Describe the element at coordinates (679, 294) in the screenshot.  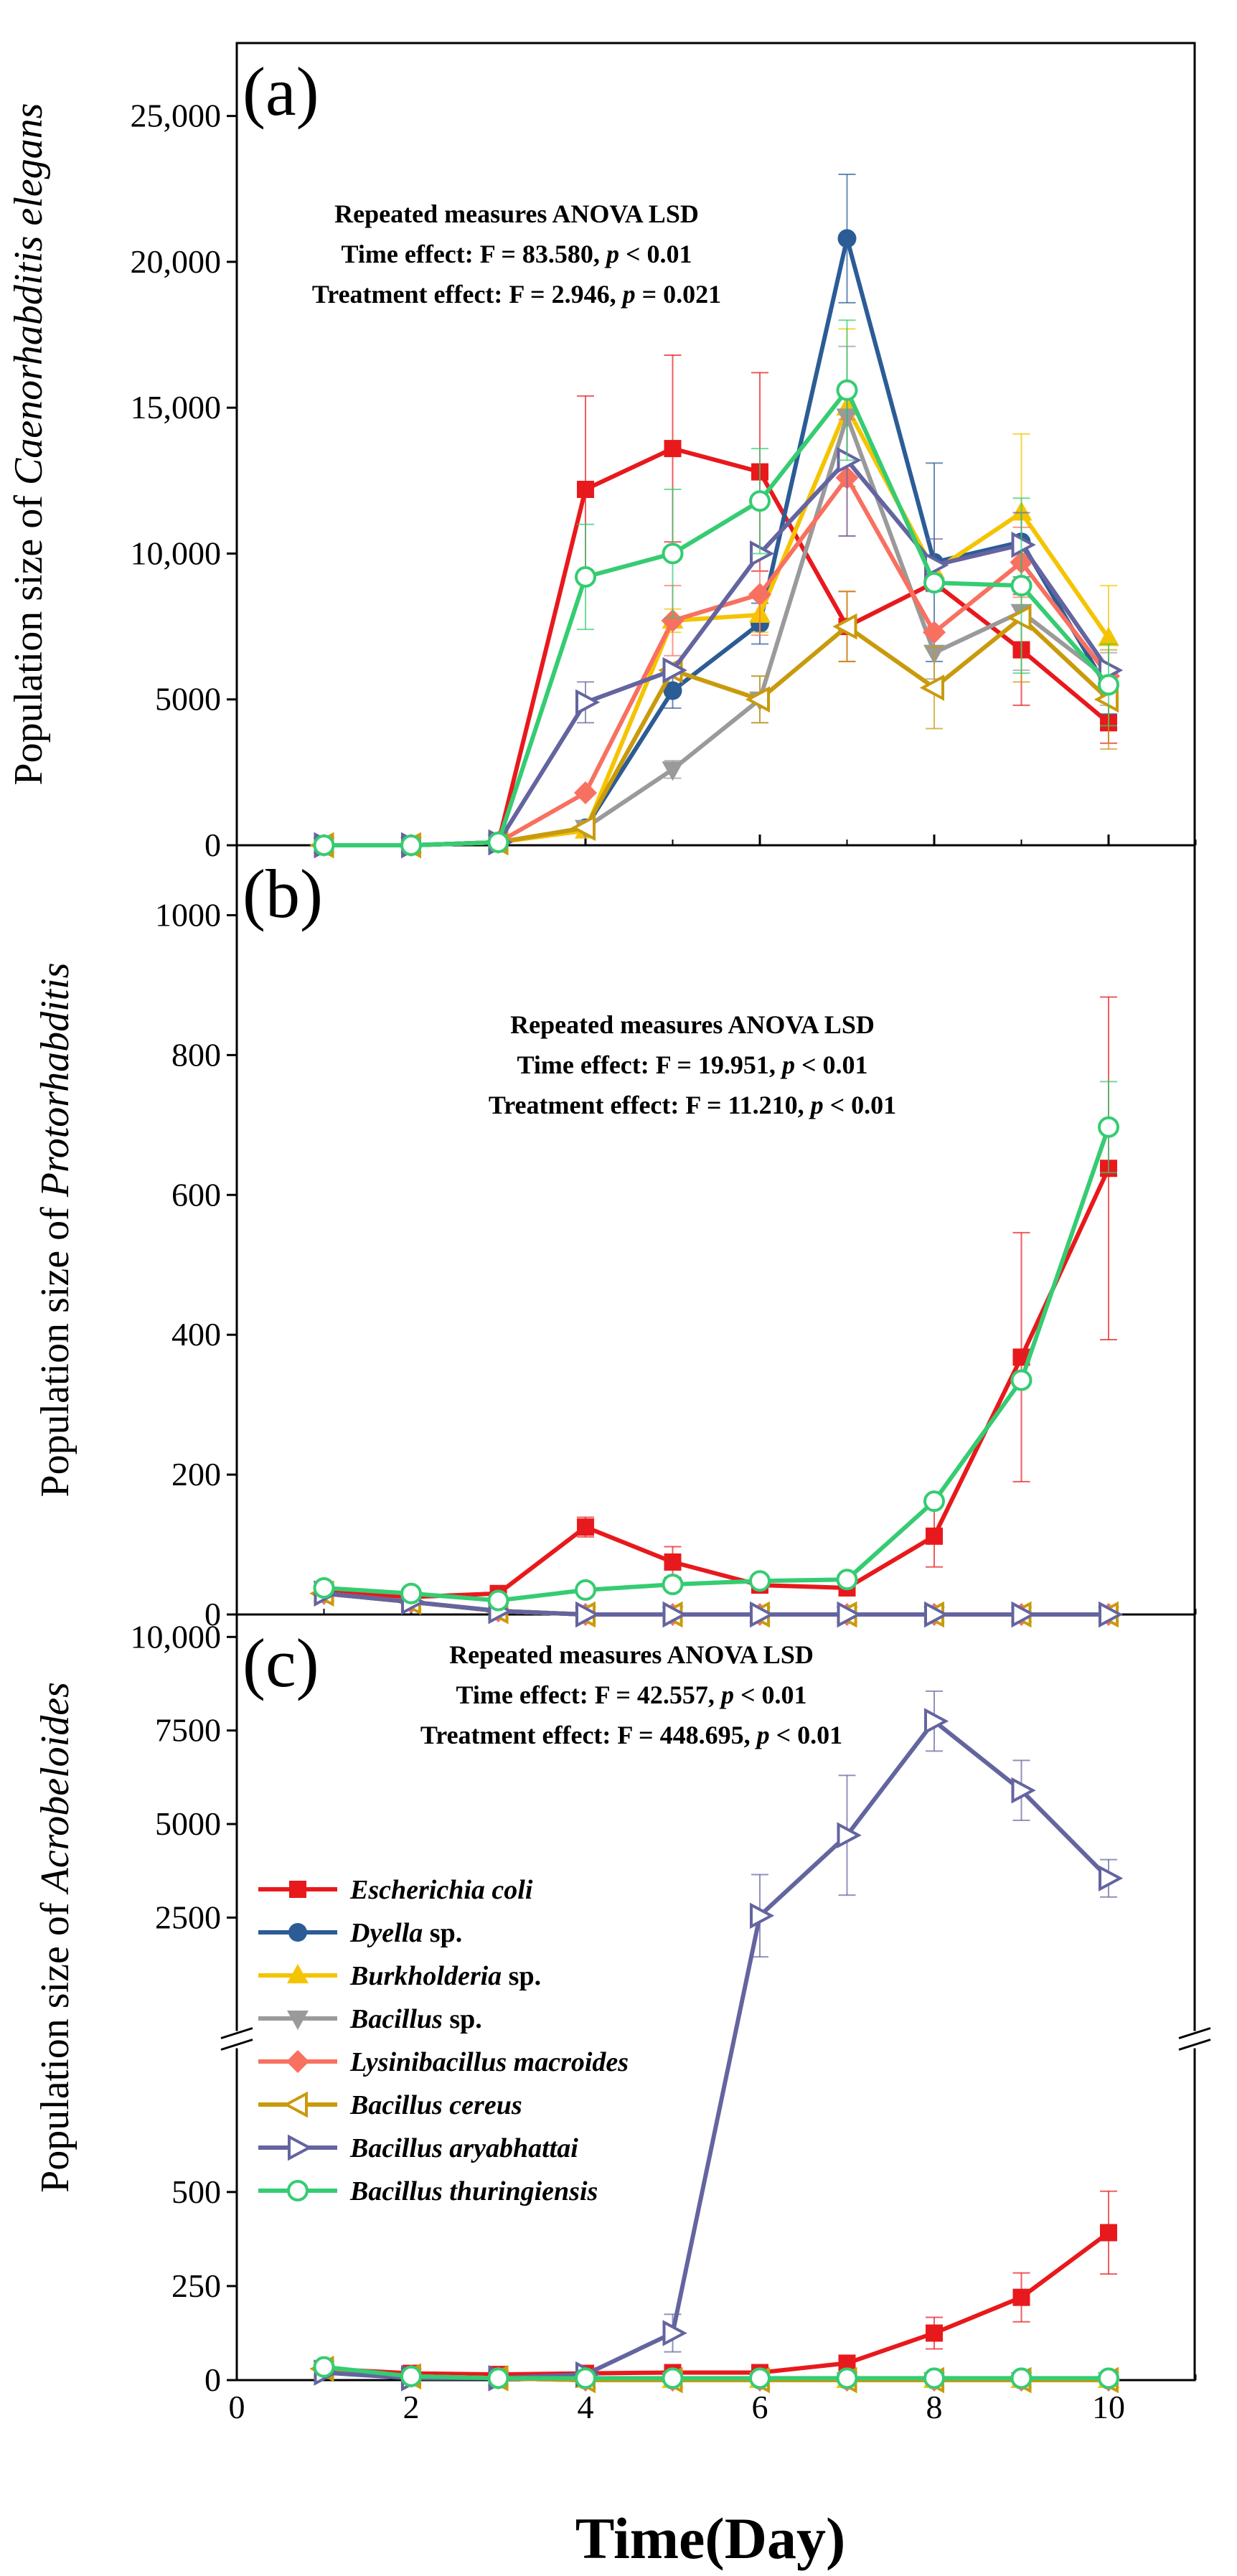
I see `stats-text: = 0.021` at that location.